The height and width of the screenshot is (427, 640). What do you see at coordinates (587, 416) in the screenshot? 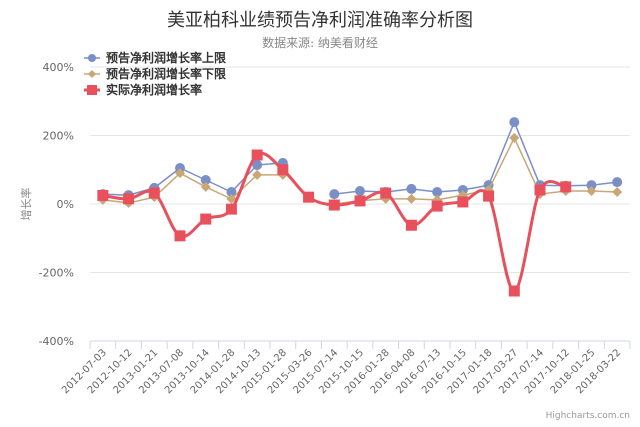
I see `credit-link: Highcharts.com.cn` at bounding box center [587, 416].